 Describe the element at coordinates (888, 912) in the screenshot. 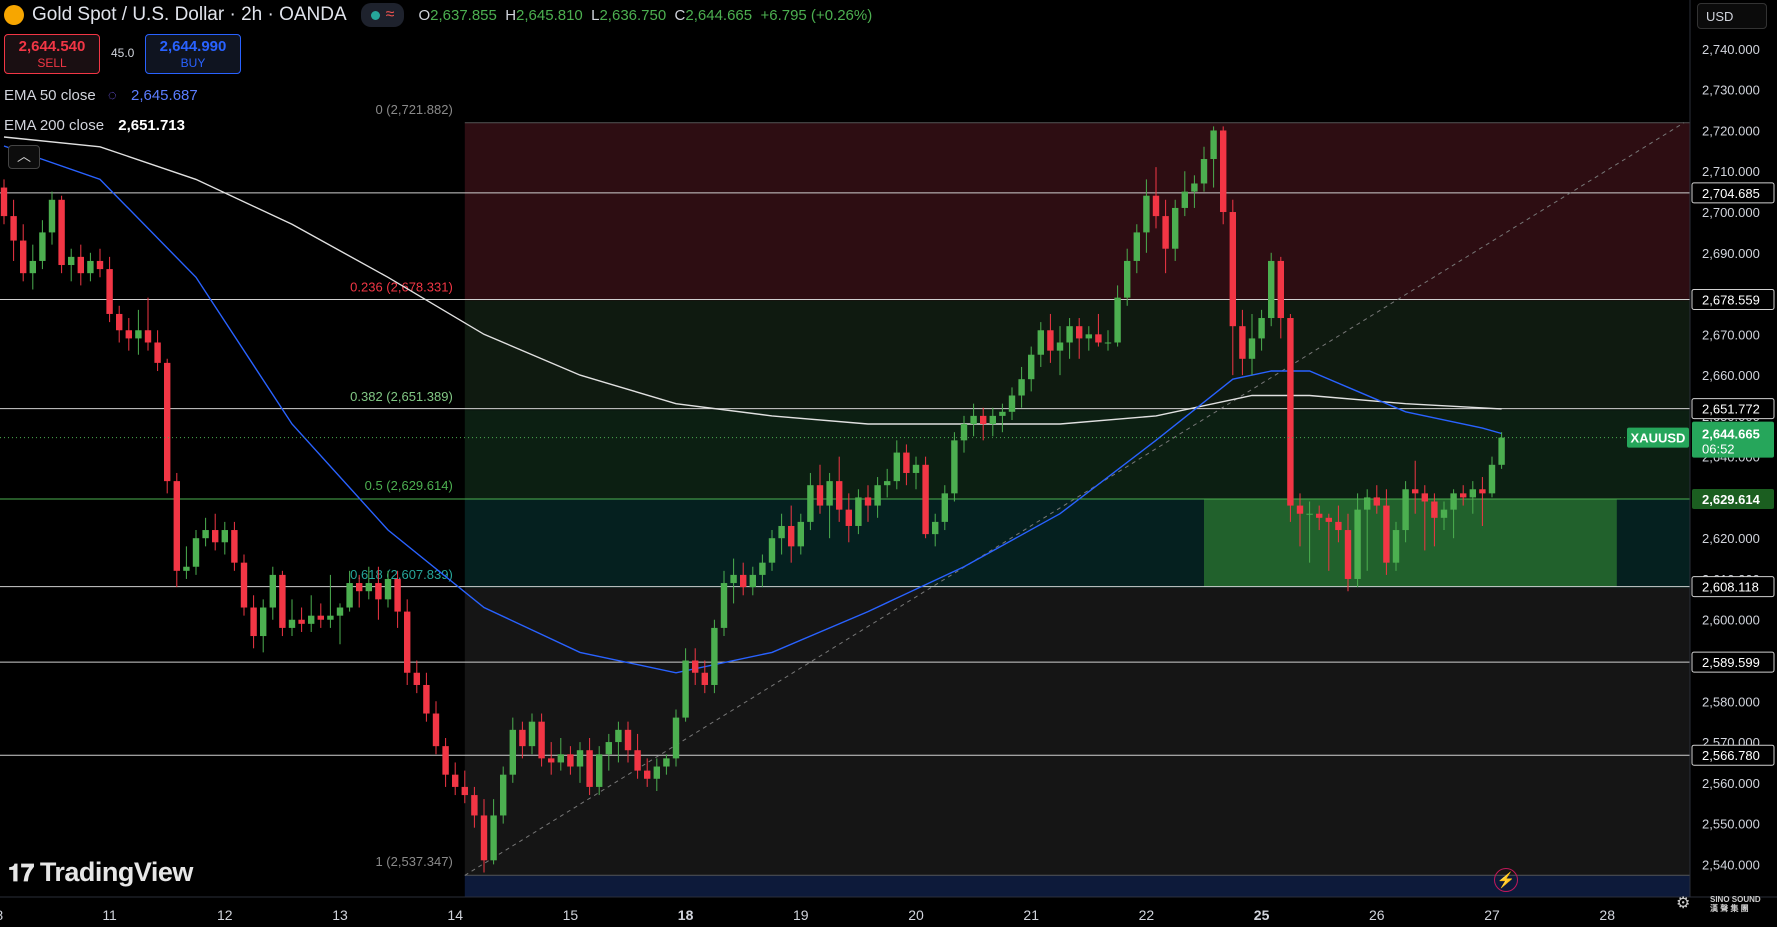

I see `time-axis` at that location.